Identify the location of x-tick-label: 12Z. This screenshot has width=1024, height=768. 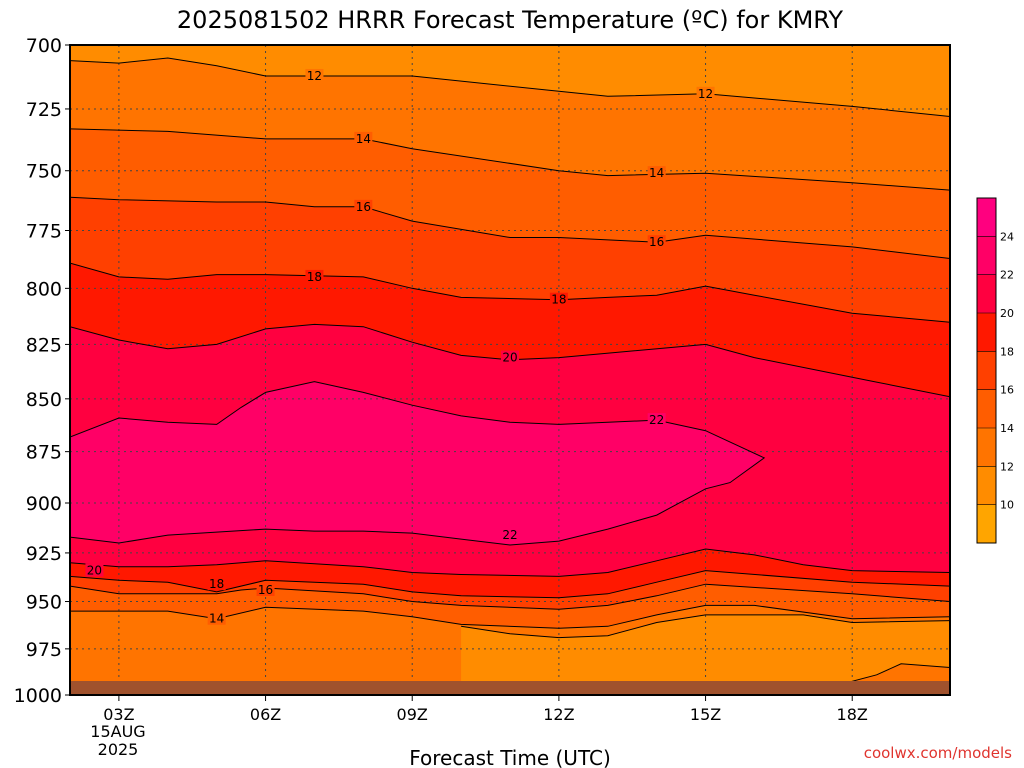
(558, 714).